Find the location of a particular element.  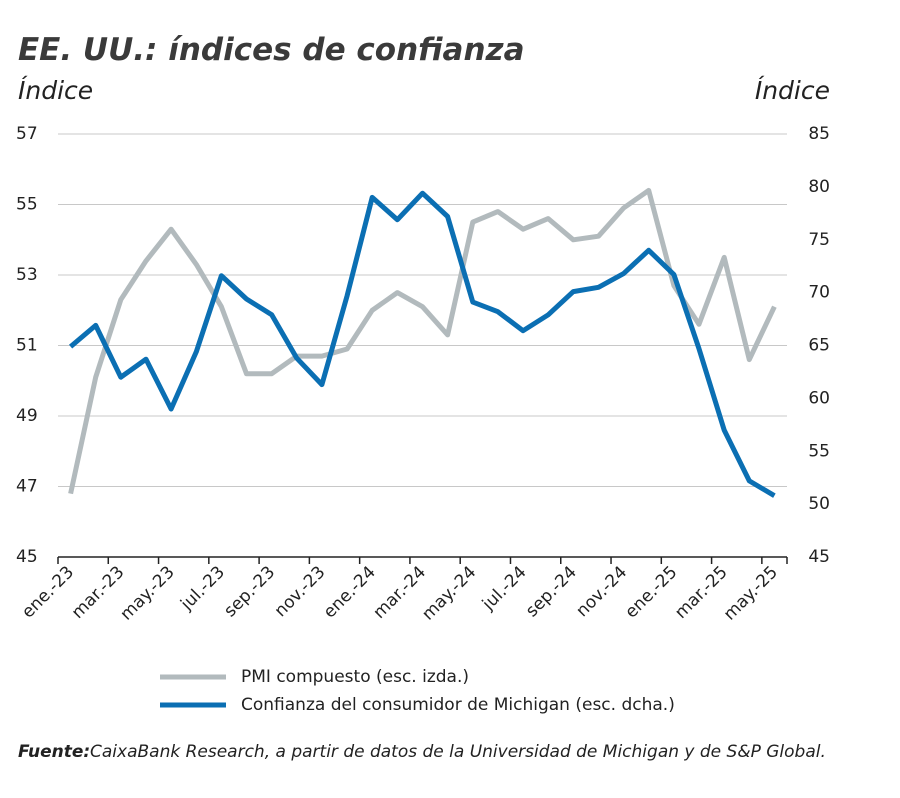

x-tick-label: may.-24 is located at coordinates (449, 593).